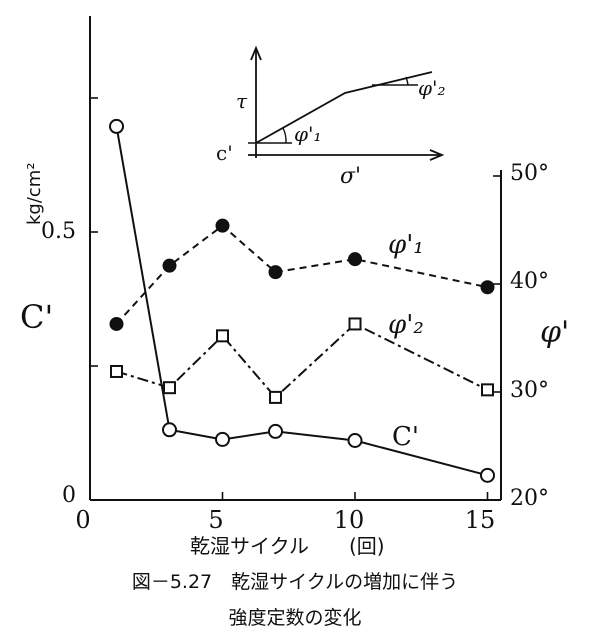 This screenshot has width=590, height=640. I want to click on left-tick-label: 0.5, so click(58, 231).